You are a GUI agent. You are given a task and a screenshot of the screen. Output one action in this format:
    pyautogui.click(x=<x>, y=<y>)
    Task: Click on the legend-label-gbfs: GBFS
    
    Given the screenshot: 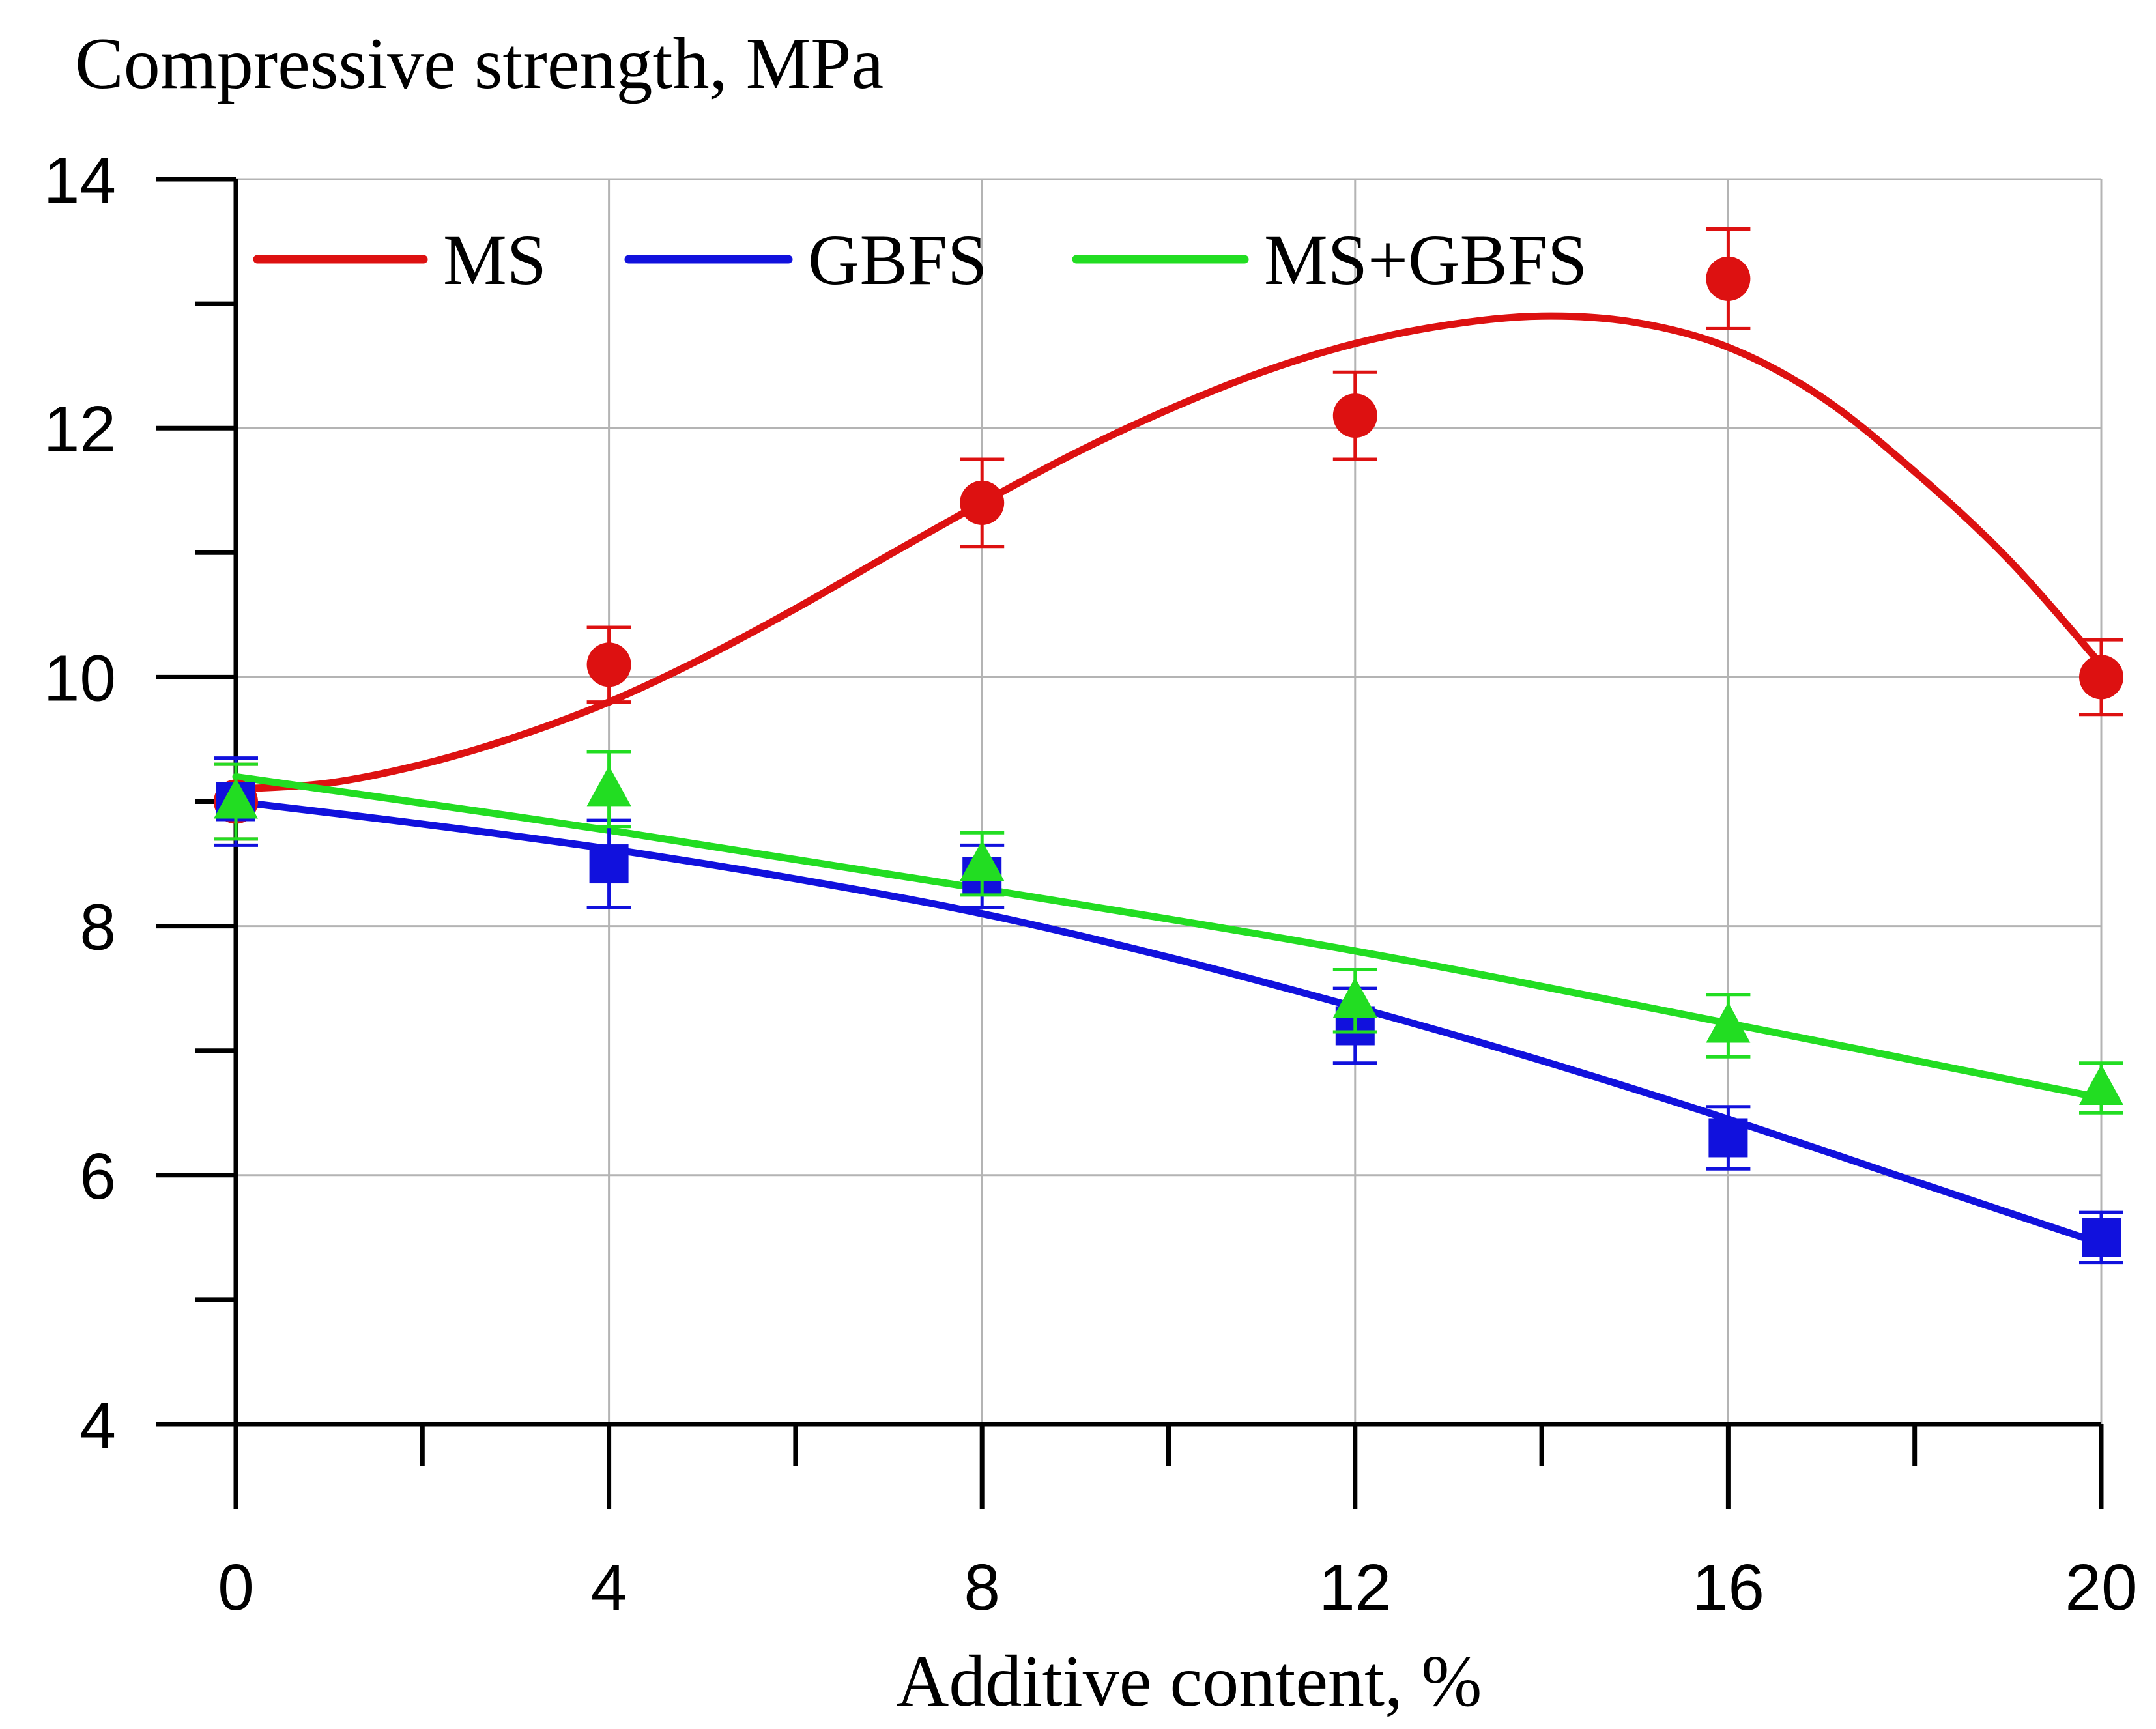 What is the action you would take?
    pyautogui.click(x=897, y=260)
    